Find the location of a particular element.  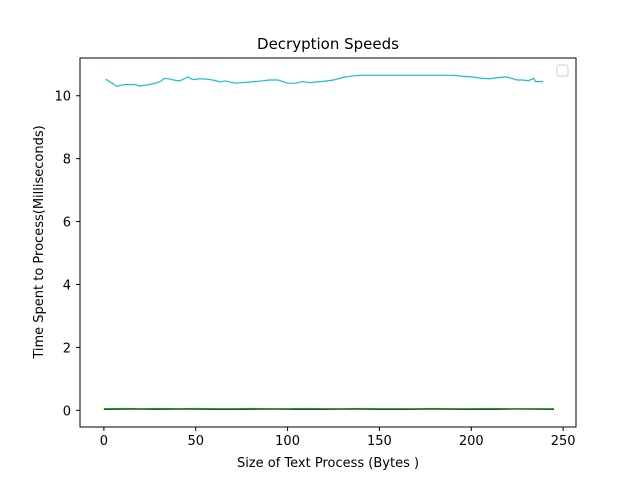

x-tick-label: 100 is located at coordinates (287, 441).